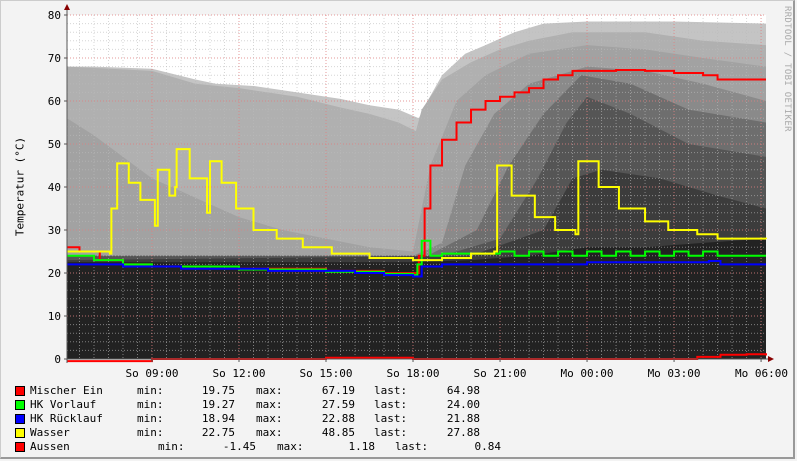  Describe the element at coordinates (787, 69) in the screenshot. I see `watermark: RRDTOOL / TOBI OETIKER` at that location.